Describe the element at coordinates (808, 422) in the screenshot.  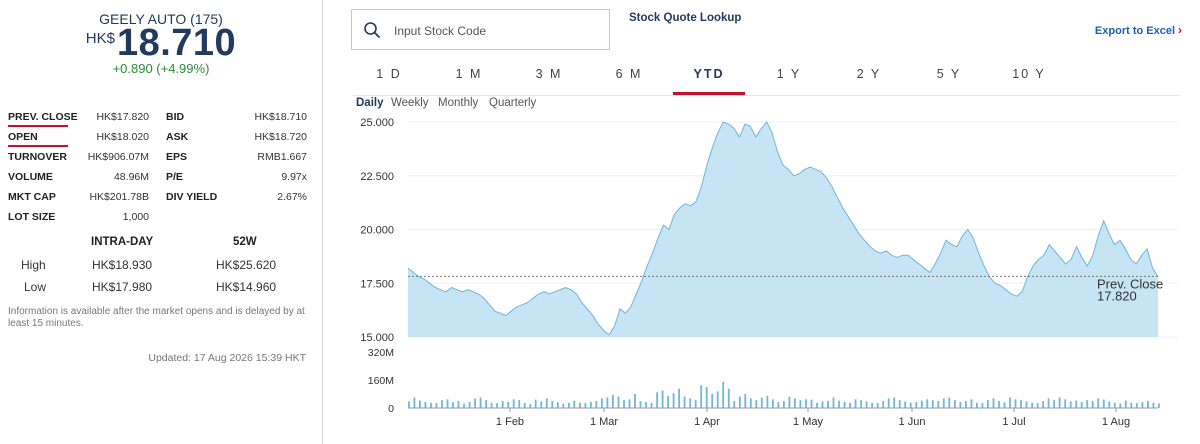
I see `x-tick-label: 1 May` at that location.